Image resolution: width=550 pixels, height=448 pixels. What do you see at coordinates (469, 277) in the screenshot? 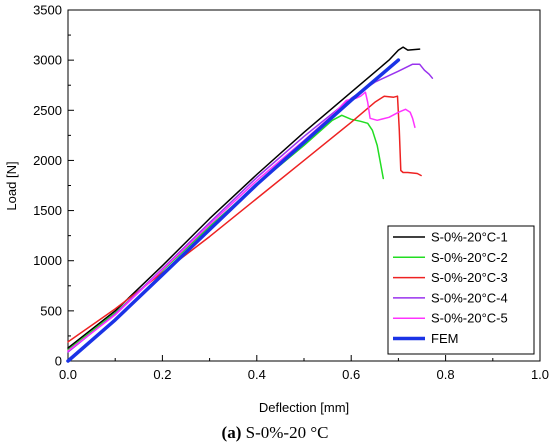
I see `legend-label: S-0%-20°C-3` at bounding box center [469, 277].